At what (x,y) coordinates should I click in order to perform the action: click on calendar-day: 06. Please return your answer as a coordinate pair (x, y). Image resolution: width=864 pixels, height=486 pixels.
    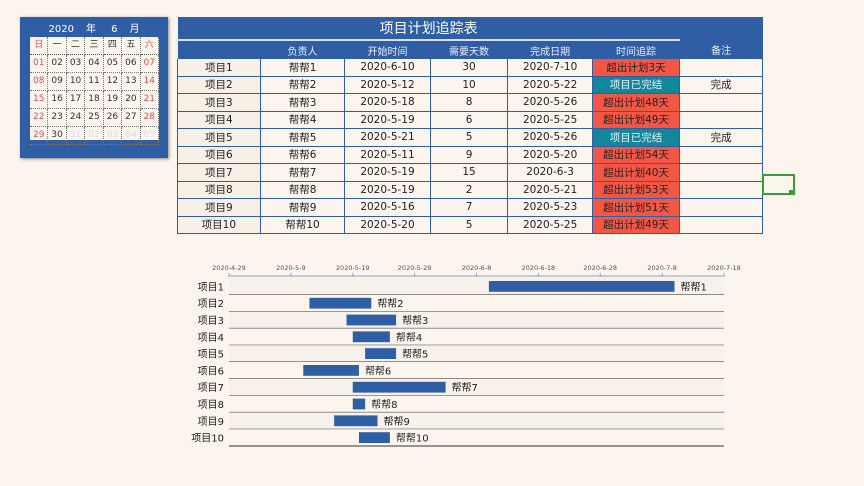
    Looking at the image, I should click on (131, 64).